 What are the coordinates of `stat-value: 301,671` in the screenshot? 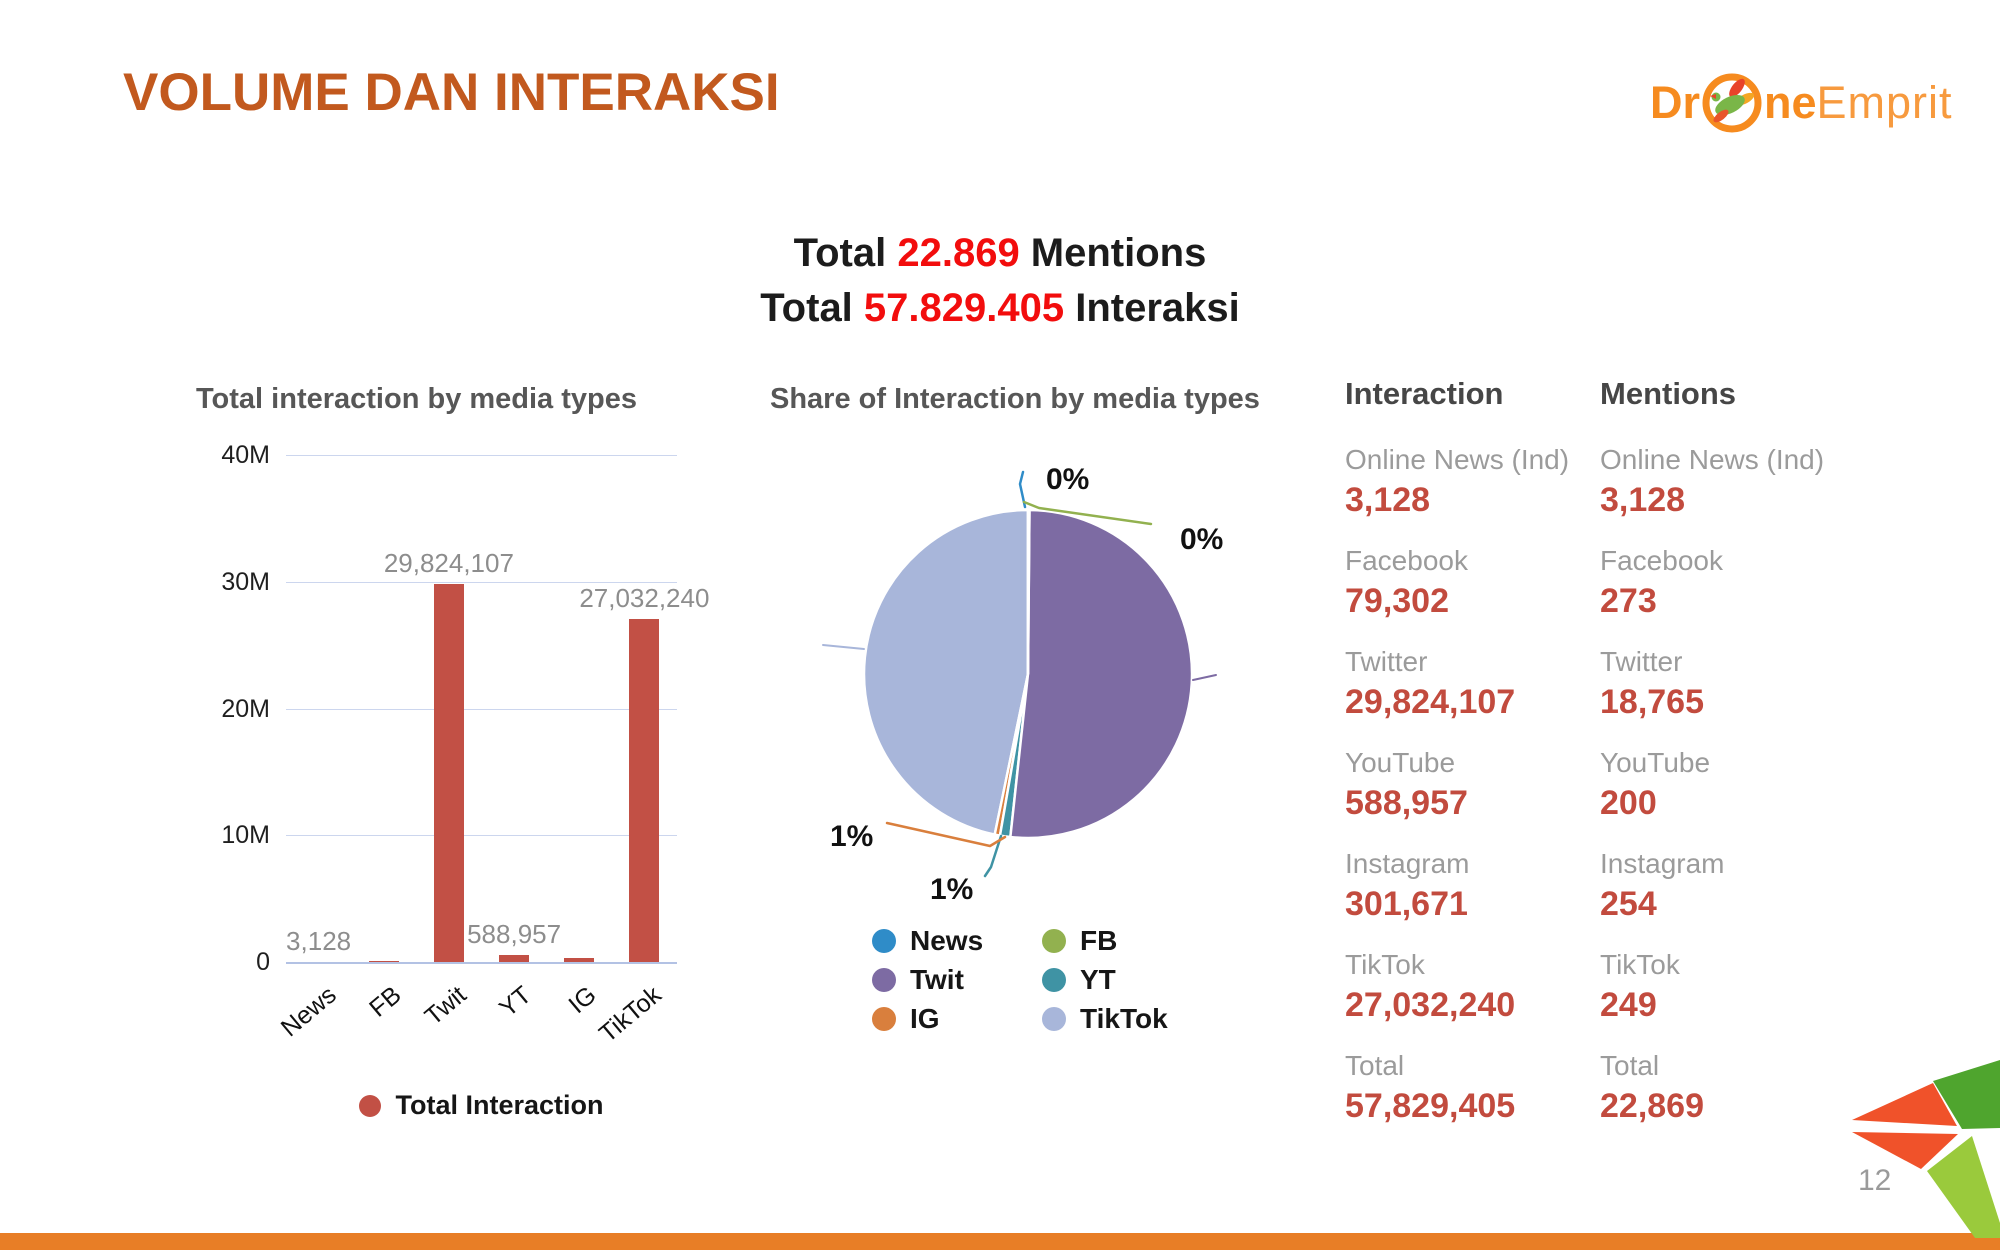 It's located at (1406, 904).